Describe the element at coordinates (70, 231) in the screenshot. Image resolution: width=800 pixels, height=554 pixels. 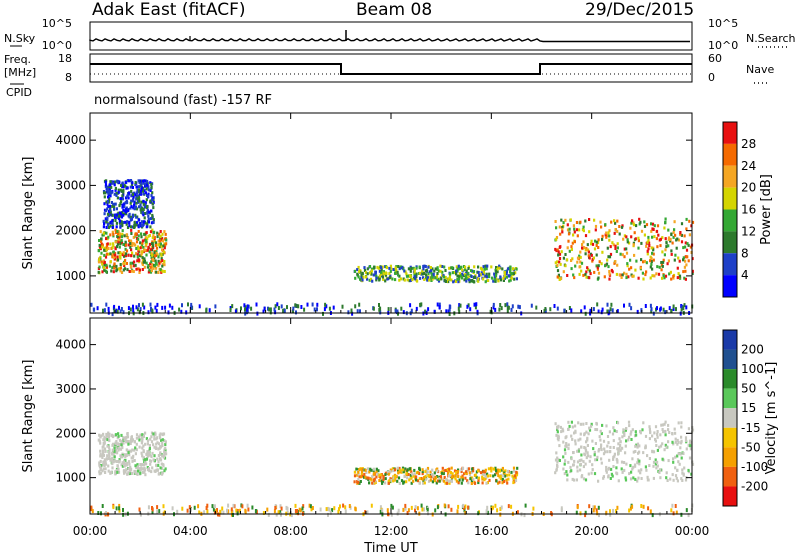
I see `y-tick-label: 2000` at that location.